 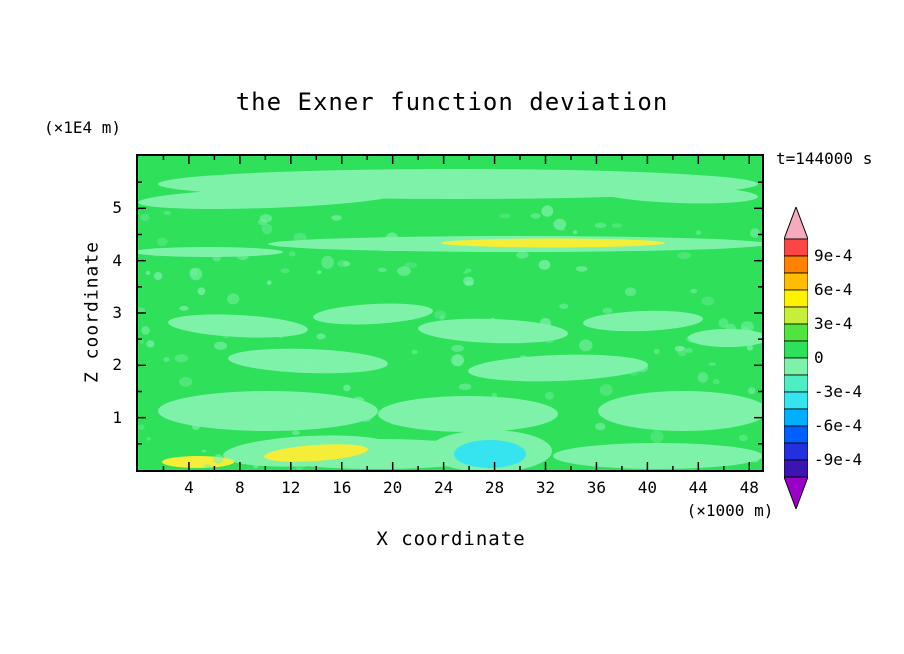 I want to click on chart-title: the Exner function deviation, so click(x=452, y=102).